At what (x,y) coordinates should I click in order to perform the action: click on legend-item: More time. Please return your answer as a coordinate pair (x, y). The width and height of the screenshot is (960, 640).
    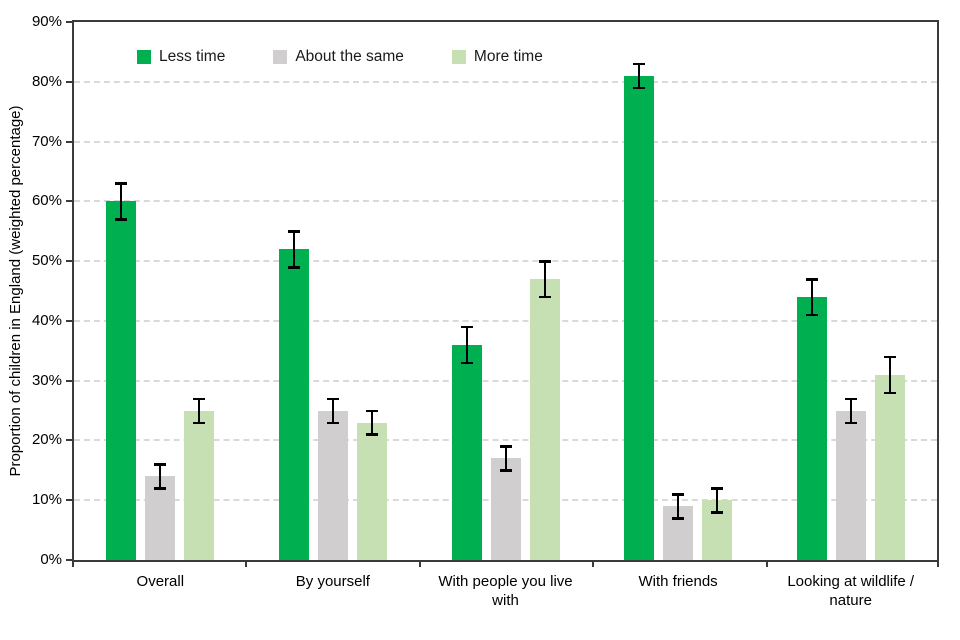
    Looking at the image, I should click on (497, 57).